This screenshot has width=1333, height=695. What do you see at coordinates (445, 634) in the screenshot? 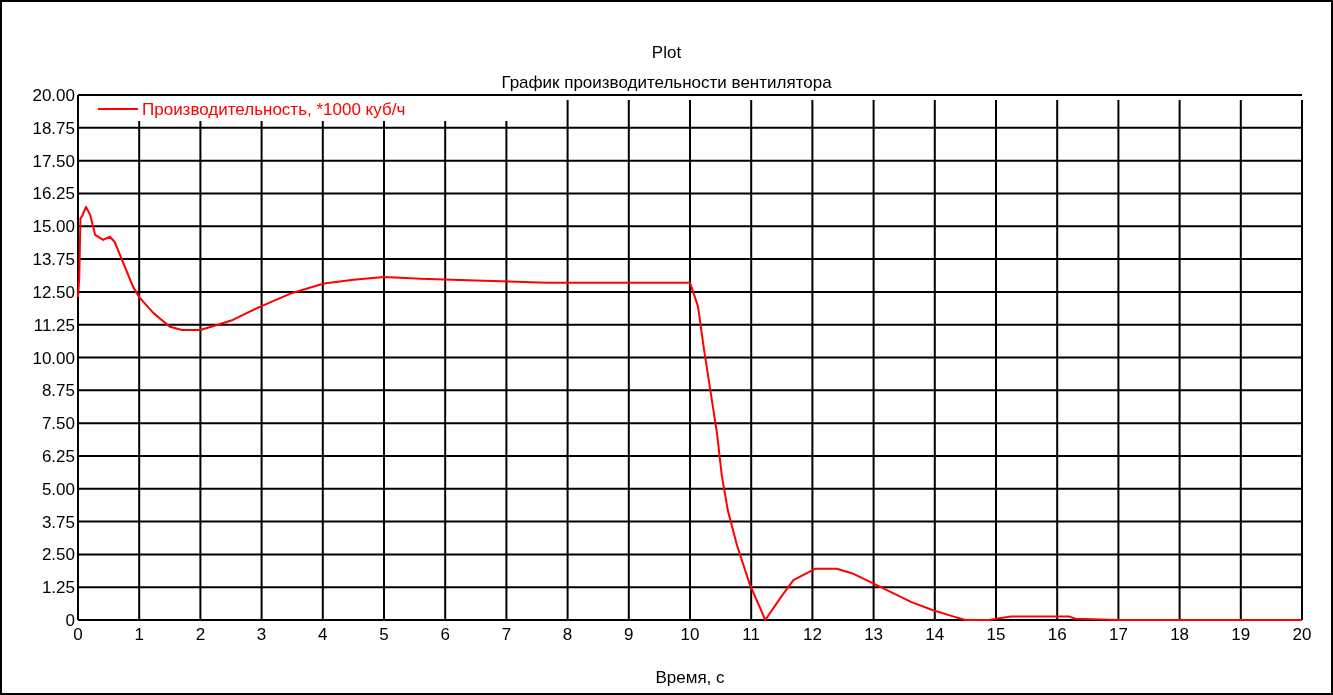
I see `x-tick-label: 6` at bounding box center [445, 634].